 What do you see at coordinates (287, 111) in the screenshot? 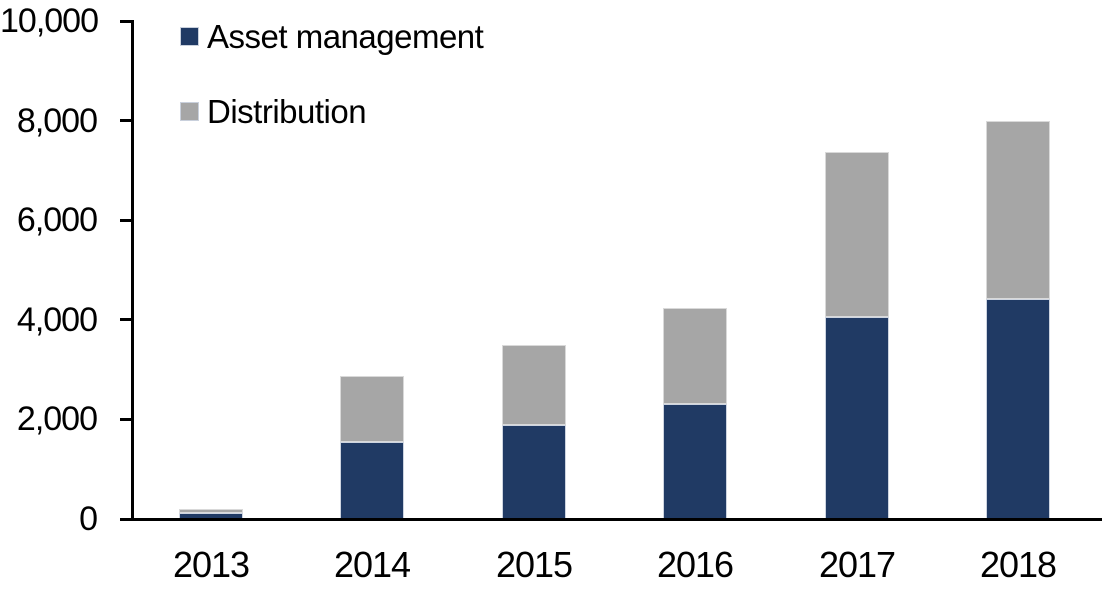
I see `legend-label-distribution: Distribution` at bounding box center [287, 111].